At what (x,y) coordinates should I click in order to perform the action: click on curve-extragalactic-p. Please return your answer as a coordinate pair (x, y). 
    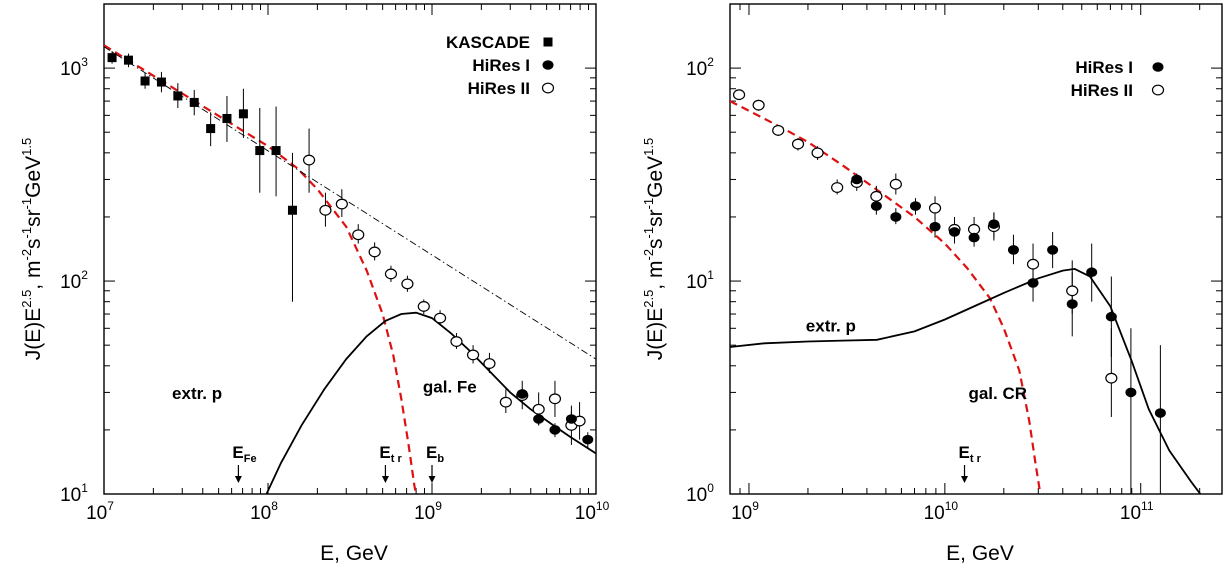
    Looking at the image, I should click on (430, 402).